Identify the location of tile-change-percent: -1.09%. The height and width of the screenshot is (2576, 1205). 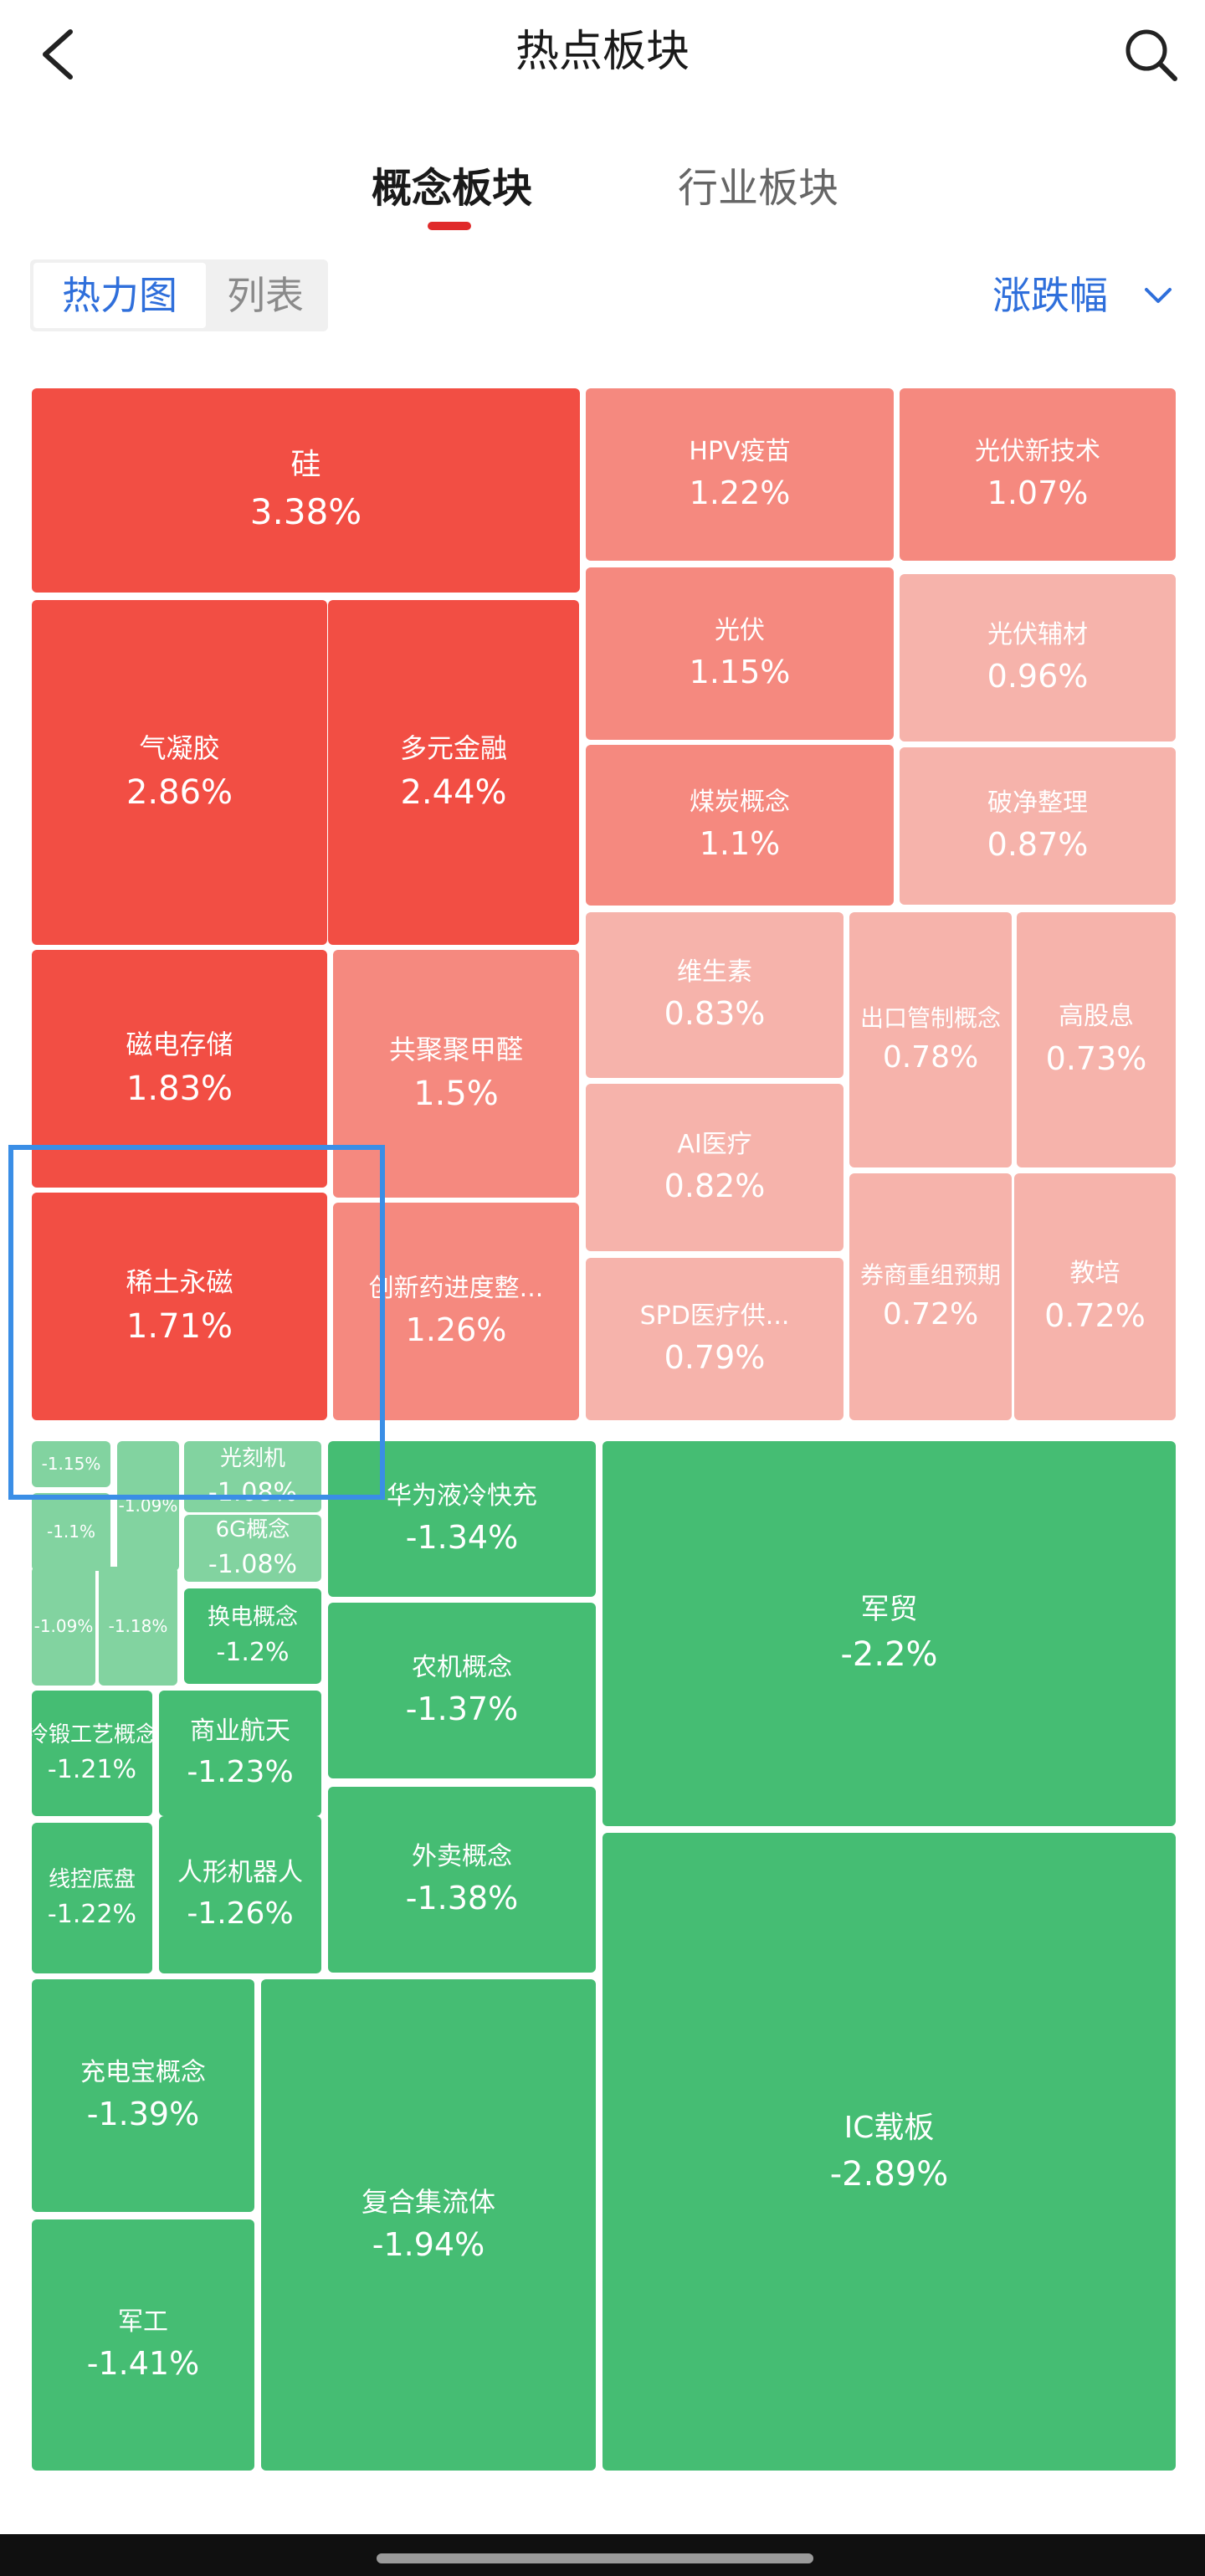
(63, 1625).